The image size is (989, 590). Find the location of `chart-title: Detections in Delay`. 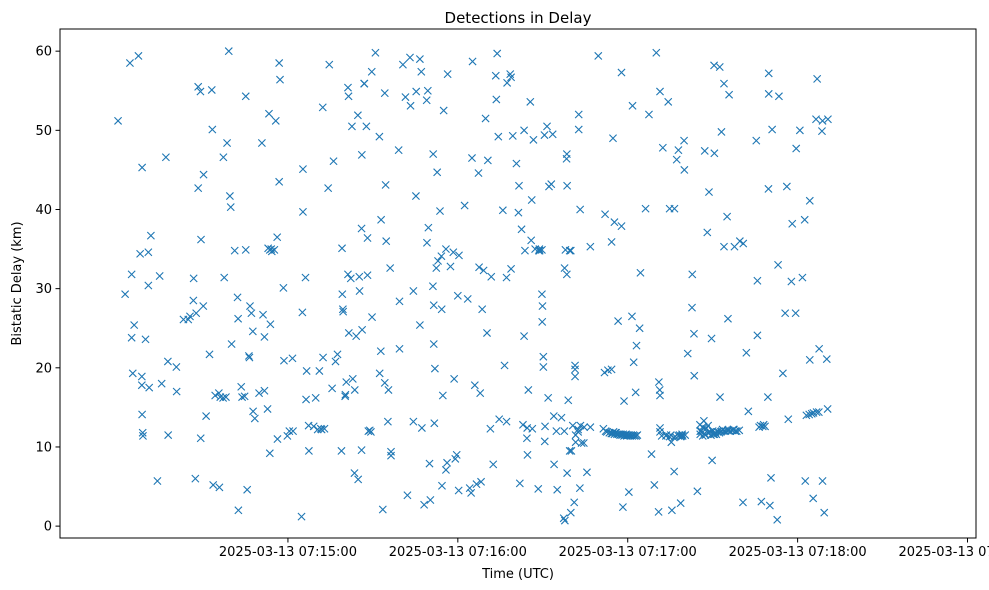

chart-title: Detections in Delay is located at coordinates (518, 18).